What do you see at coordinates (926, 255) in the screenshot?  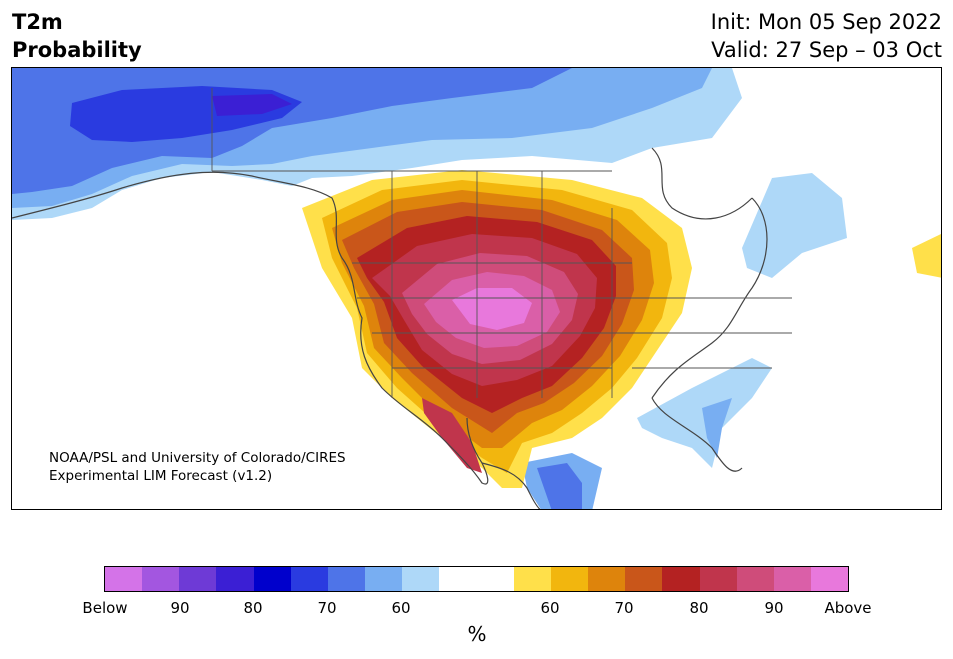 I see `warm-region-east` at bounding box center [926, 255].